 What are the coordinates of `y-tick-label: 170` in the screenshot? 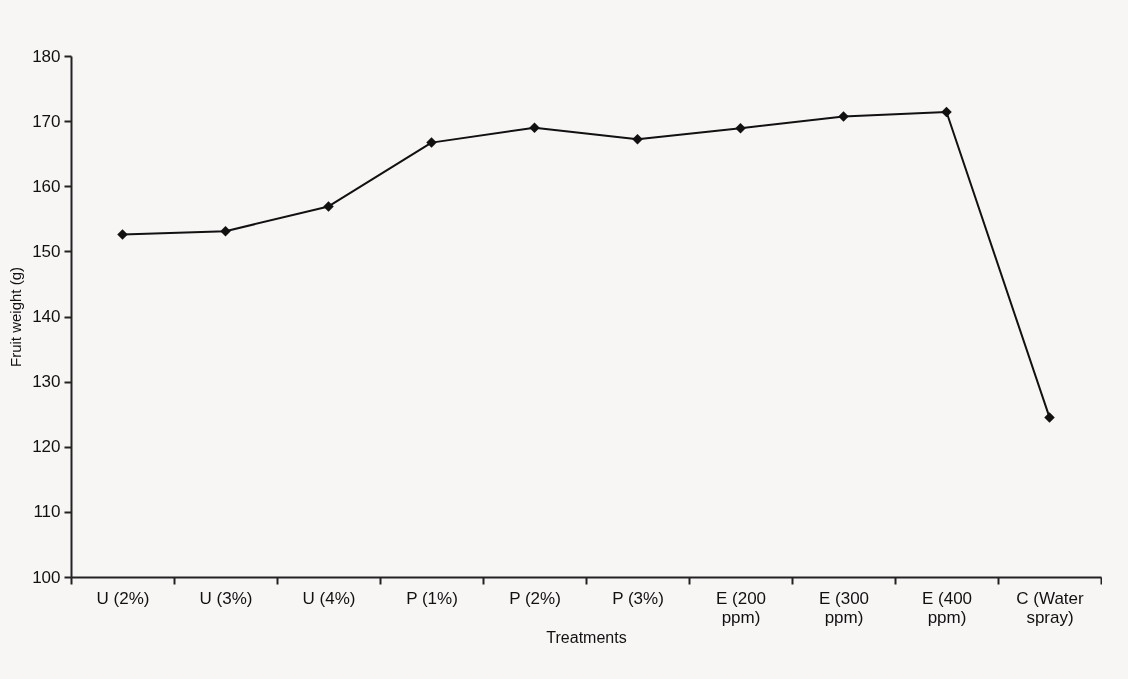 It's located at (46, 121).